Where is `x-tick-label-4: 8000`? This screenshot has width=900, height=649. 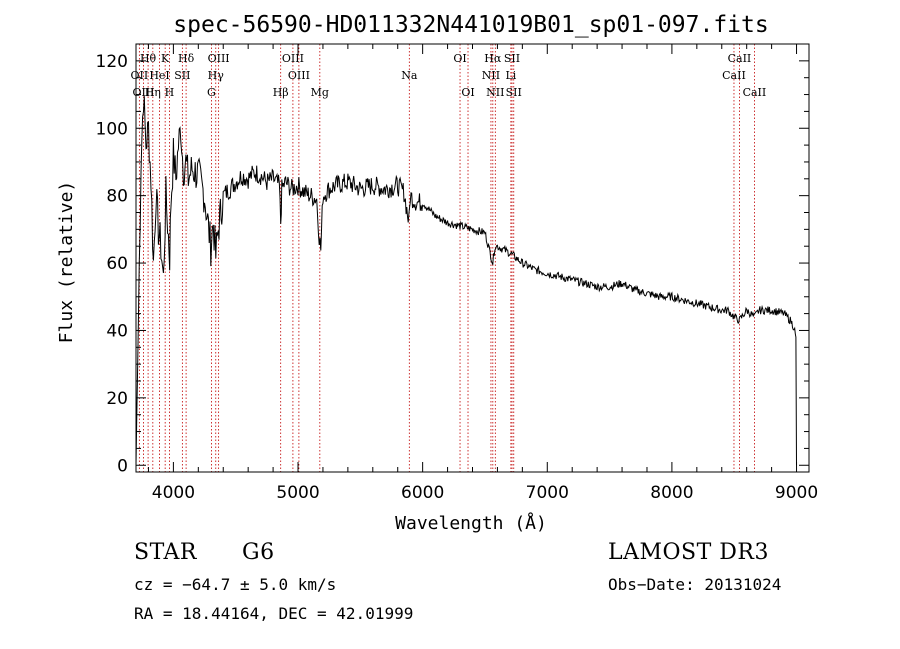
x-tick-label-4: 8000 is located at coordinates (671, 493).